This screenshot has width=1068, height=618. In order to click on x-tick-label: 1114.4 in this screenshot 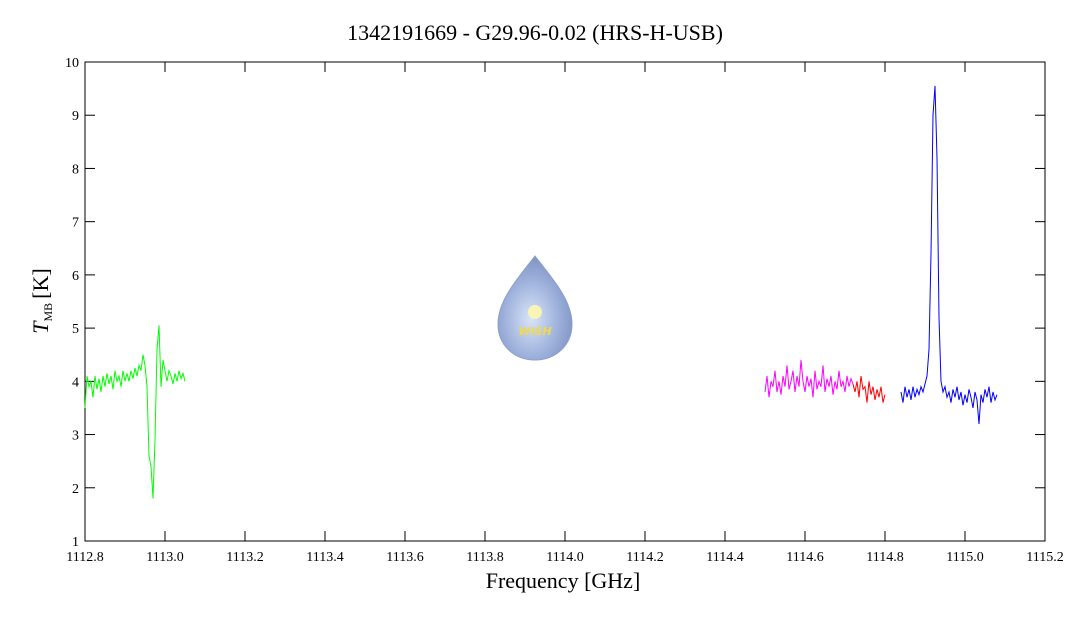, I will do `click(724, 557)`.